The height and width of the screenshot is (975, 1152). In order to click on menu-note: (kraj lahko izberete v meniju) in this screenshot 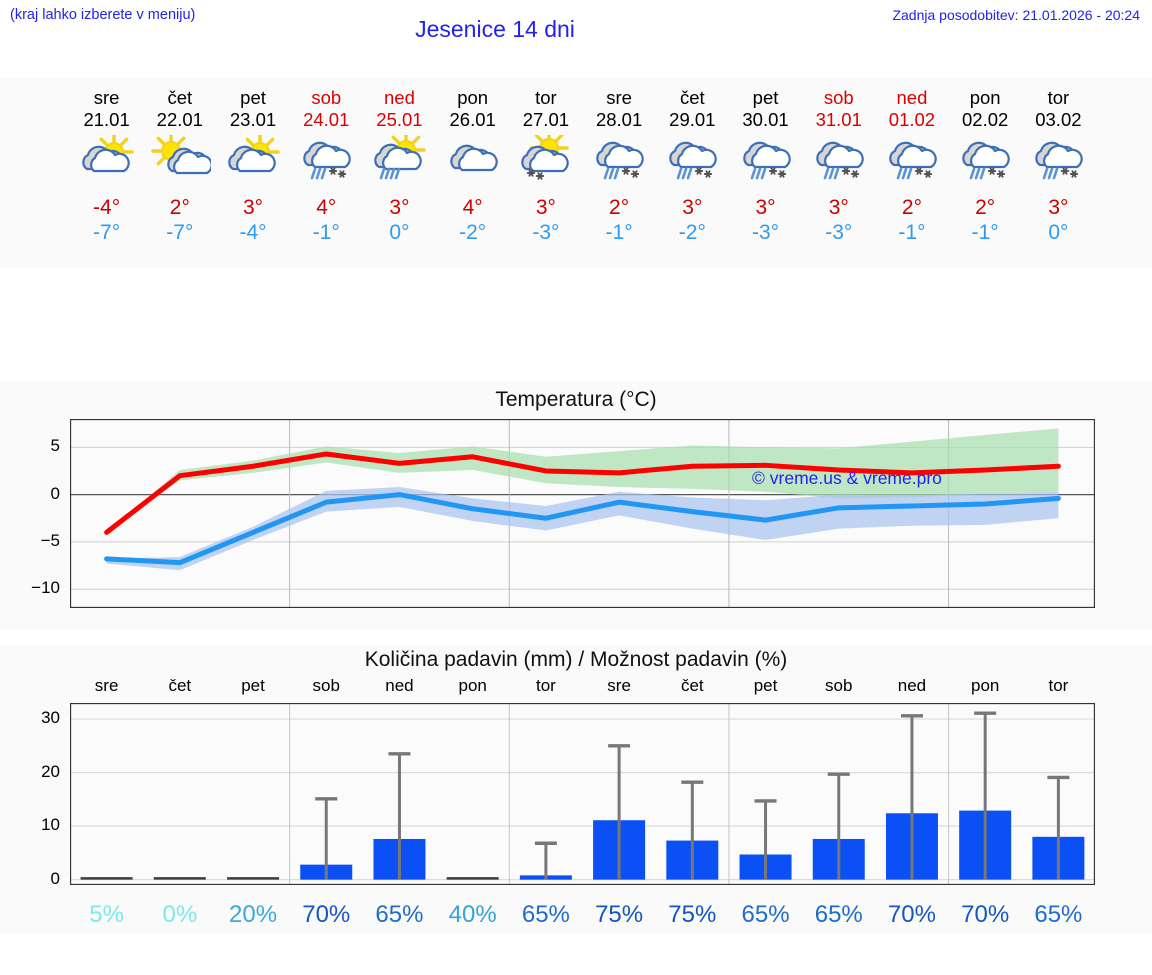, I will do `click(103, 15)`.